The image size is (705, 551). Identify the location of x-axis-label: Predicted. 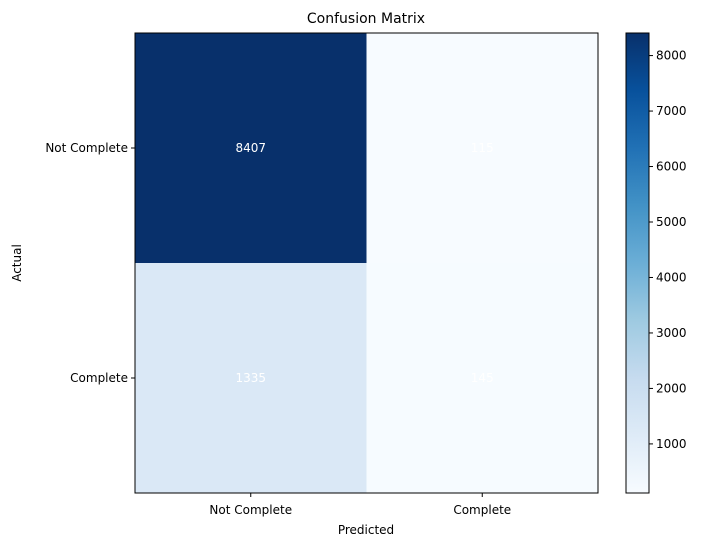
(366, 530).